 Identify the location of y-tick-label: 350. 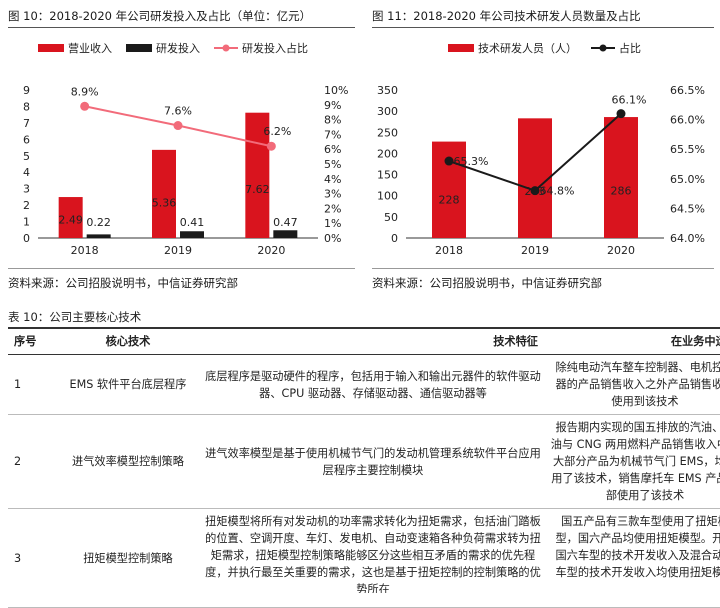
(387, 90).